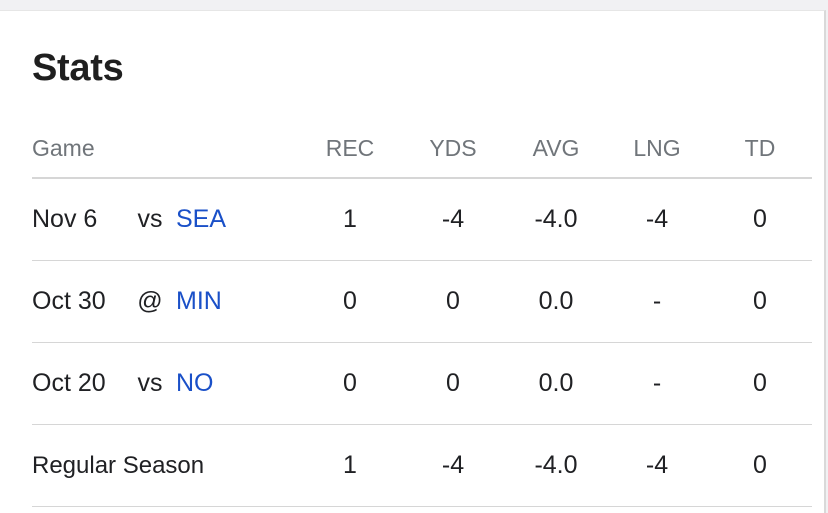 This screenshot has height=513, width=828. Describe the element at coordinates (199, 301) in the screenshot. I see `opponent-link: MIN` at that location.